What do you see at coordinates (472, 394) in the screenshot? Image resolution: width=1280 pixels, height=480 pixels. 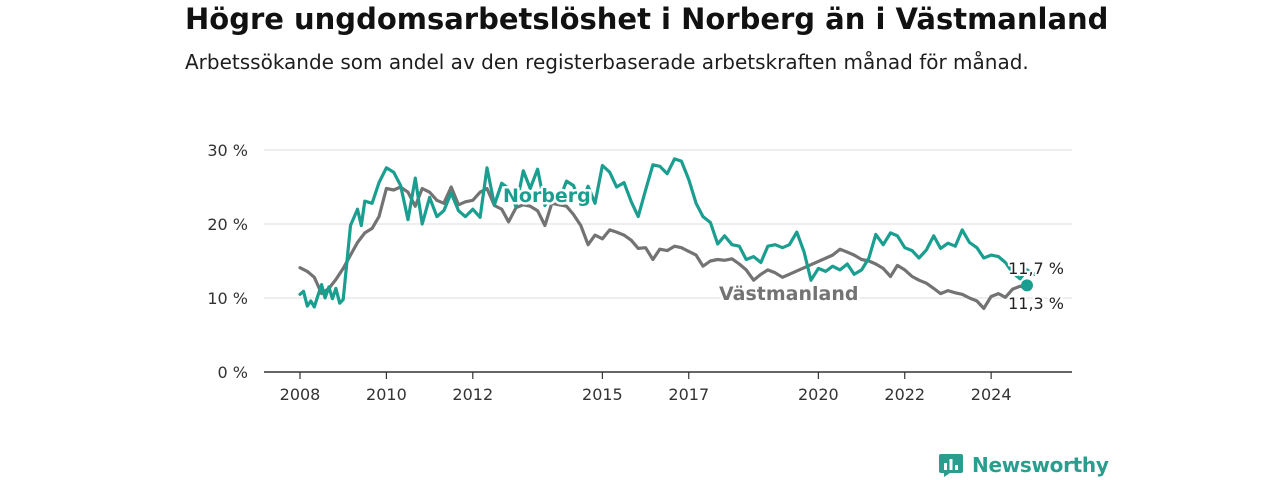 I see `x-tick-label: 2012` at bounding box center [472, 394].